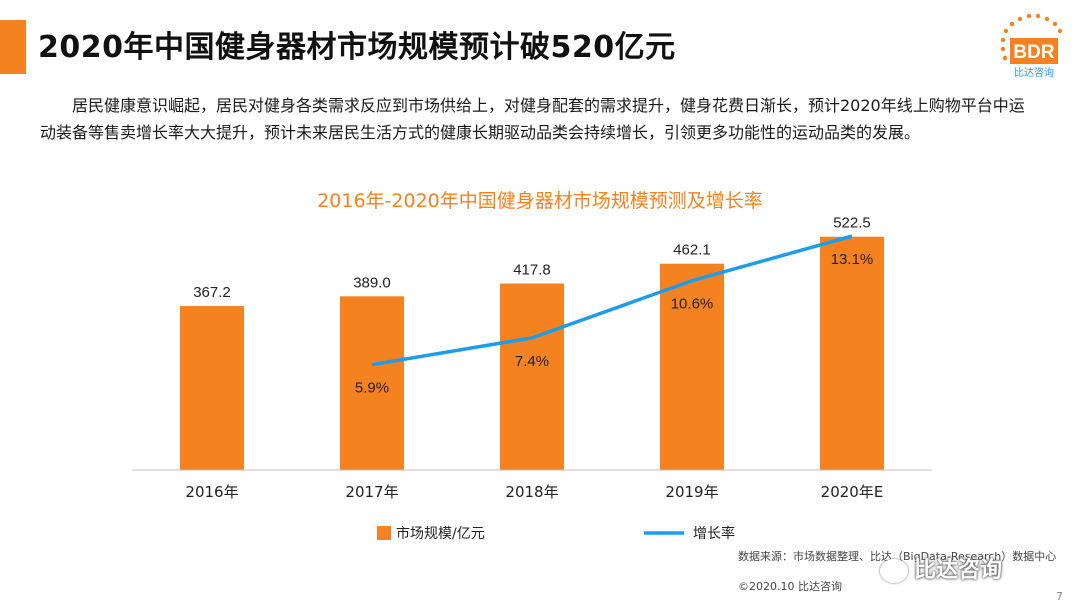 Image resolution: width=1080 pixels, height=611 pixels. Describe the element at coordinates (212, 292) in the screenshot. I see `bar-value-label: 367.2` at that location.